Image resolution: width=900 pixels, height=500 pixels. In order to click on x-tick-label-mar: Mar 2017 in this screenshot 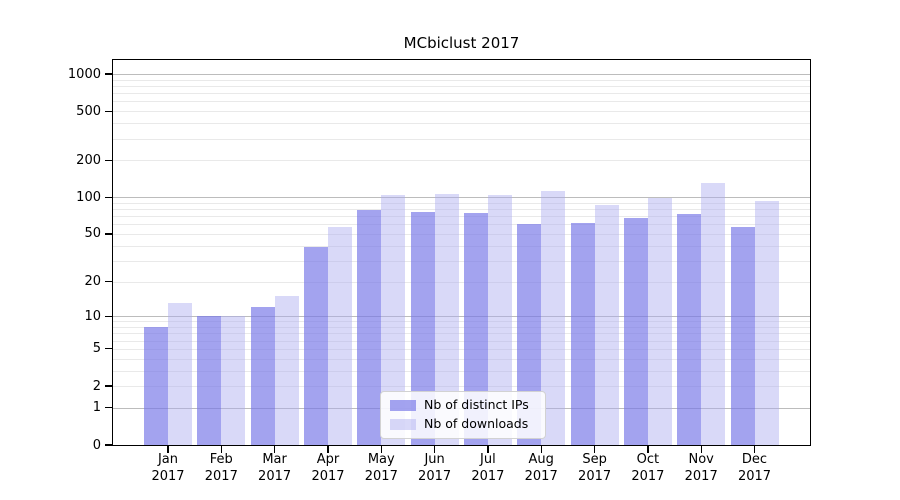, I will do `click(275, 468)`.